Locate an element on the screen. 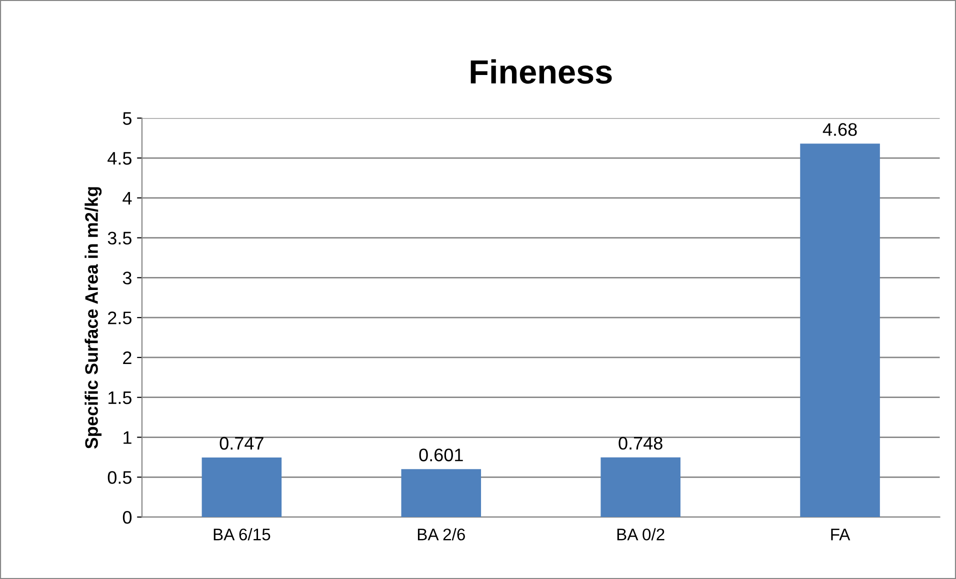 The height and width of the screenshot is (579, 956). y-axis-title: Specific Surface Area in m2/kg is located at coordinates (93, 318).